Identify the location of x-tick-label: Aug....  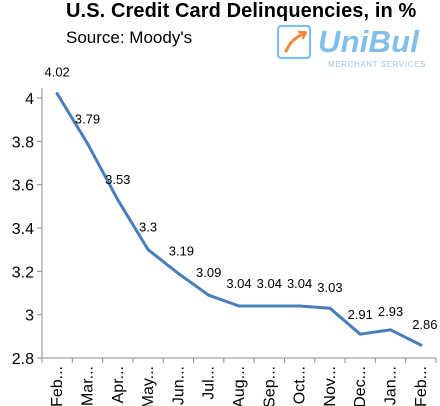
(239, 386).